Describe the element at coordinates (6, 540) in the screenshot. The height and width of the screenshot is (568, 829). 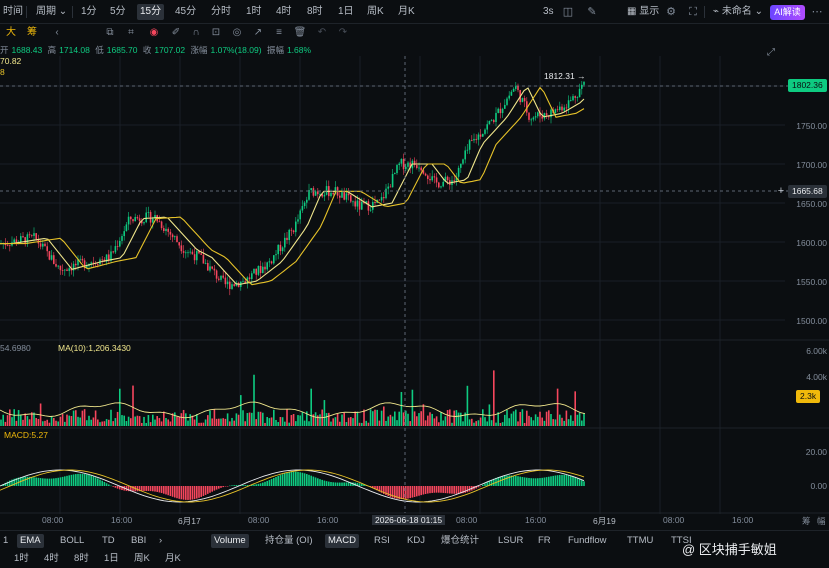
I see `indicator-prefix: 1` at that location.